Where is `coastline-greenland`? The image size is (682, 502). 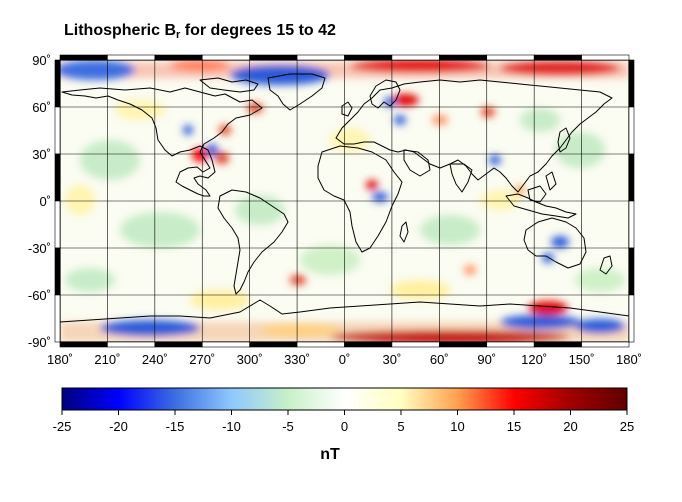
coastline-greenland is located at coordinates (296, 92).